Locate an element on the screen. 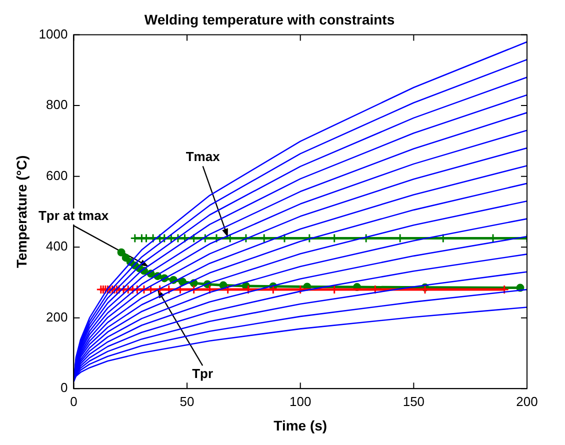  y-tick-label: 800 is located at coordinates (57, 104).